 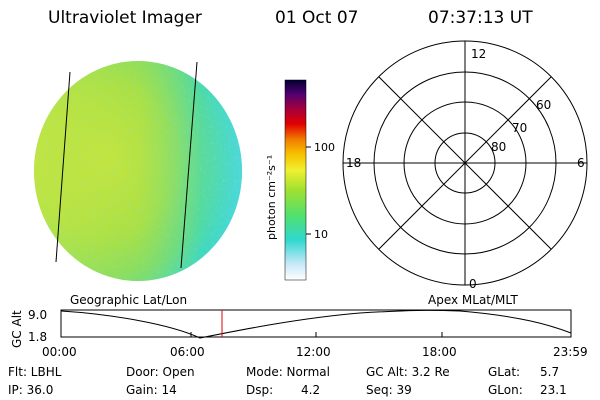 What do you see at coordinates (439, 352) in the screenshot?
I see `timeline-xtick: 18:00` at bounding box center [439, 352].